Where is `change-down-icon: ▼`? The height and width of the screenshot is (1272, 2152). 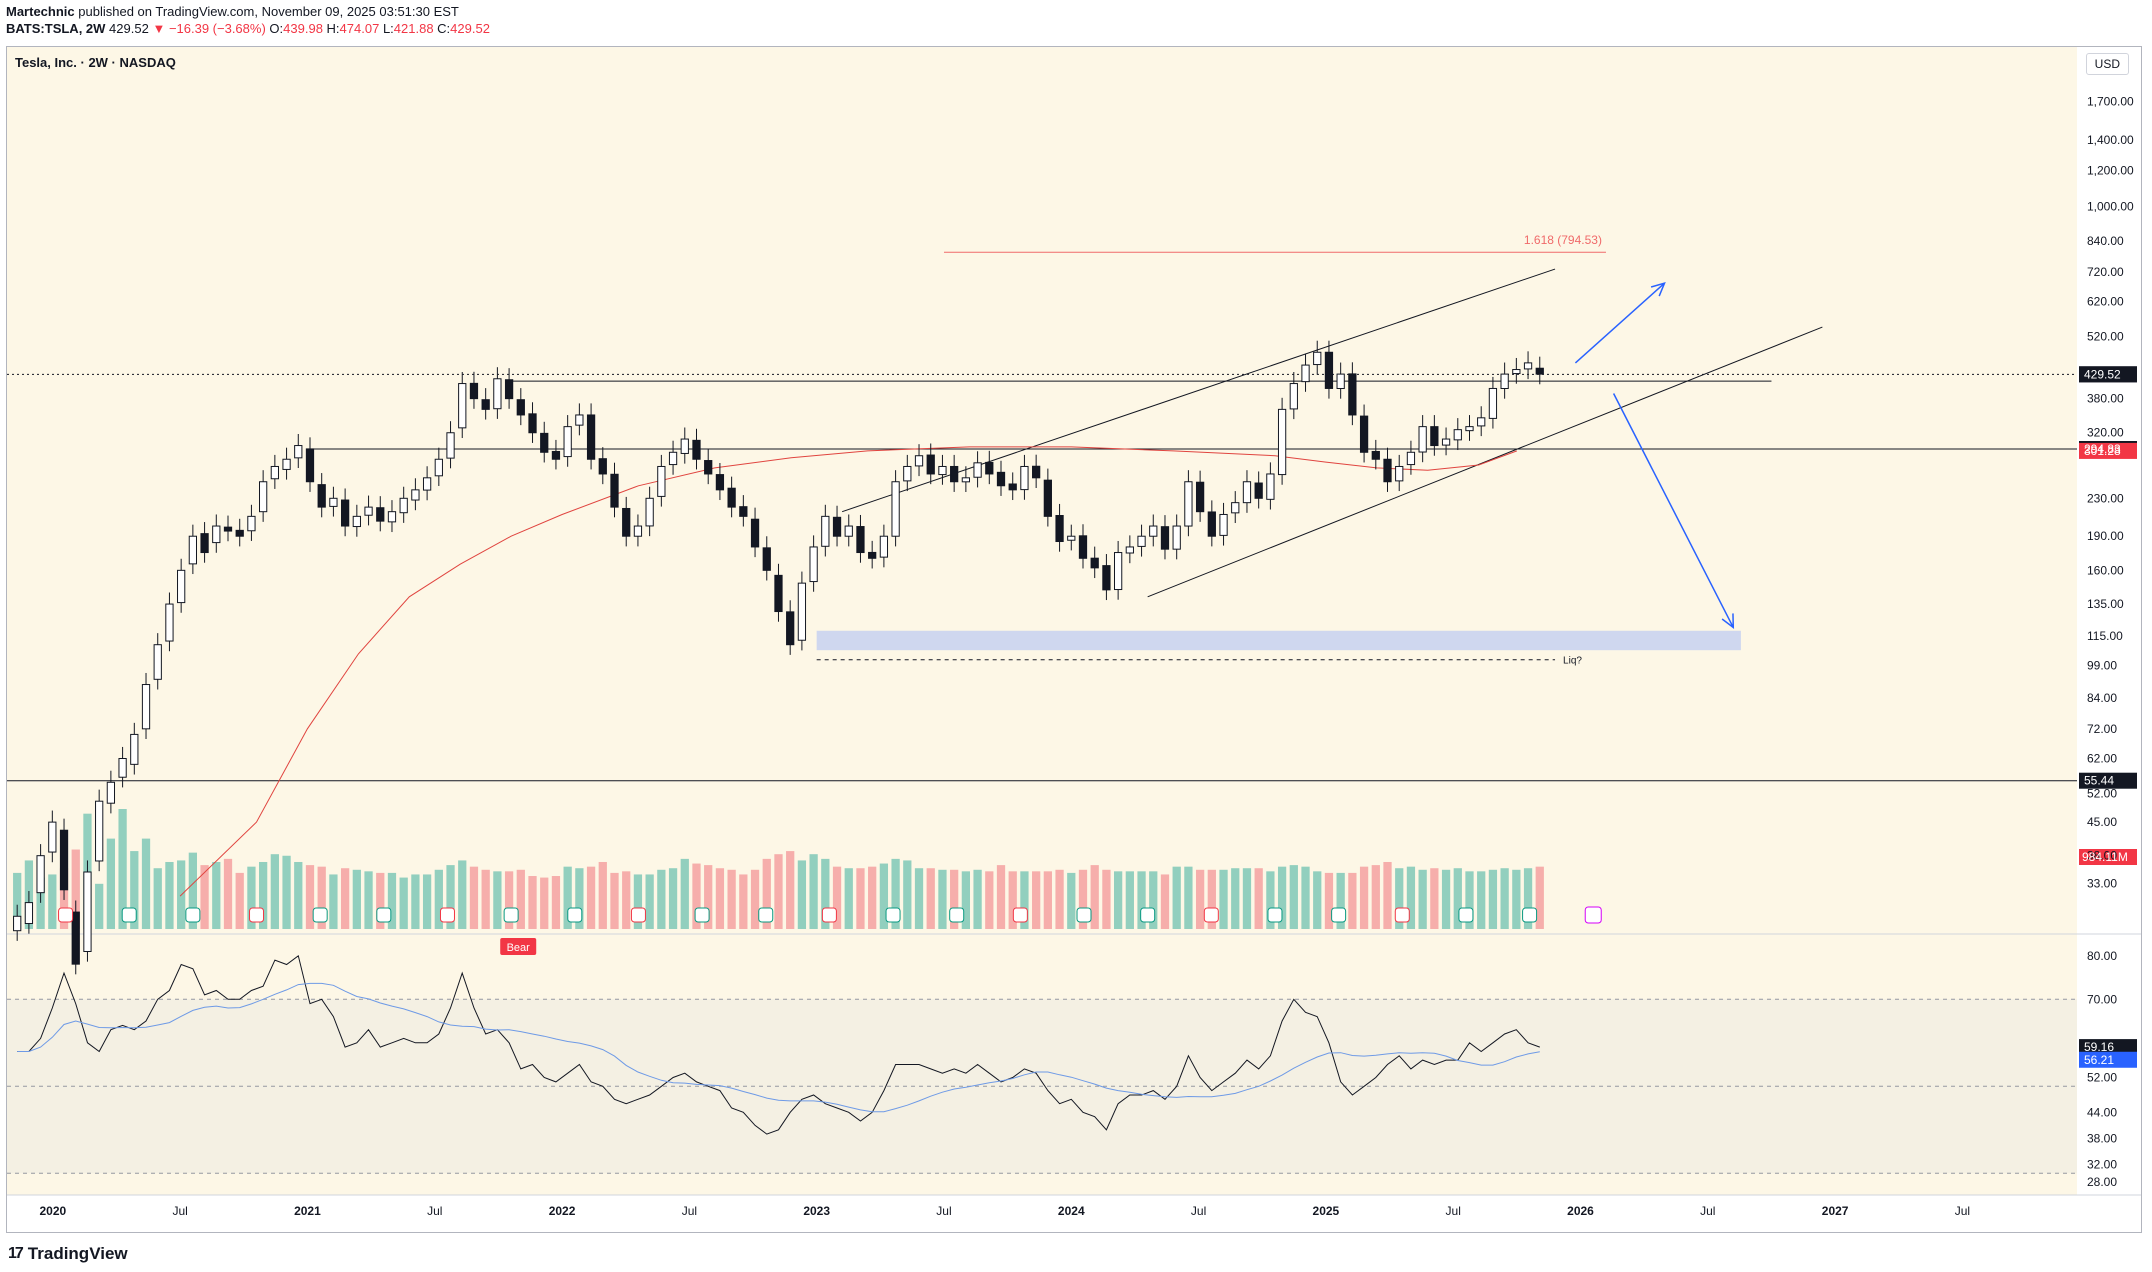 change-down-icon: ▼ is located at coordinates (159, 28).